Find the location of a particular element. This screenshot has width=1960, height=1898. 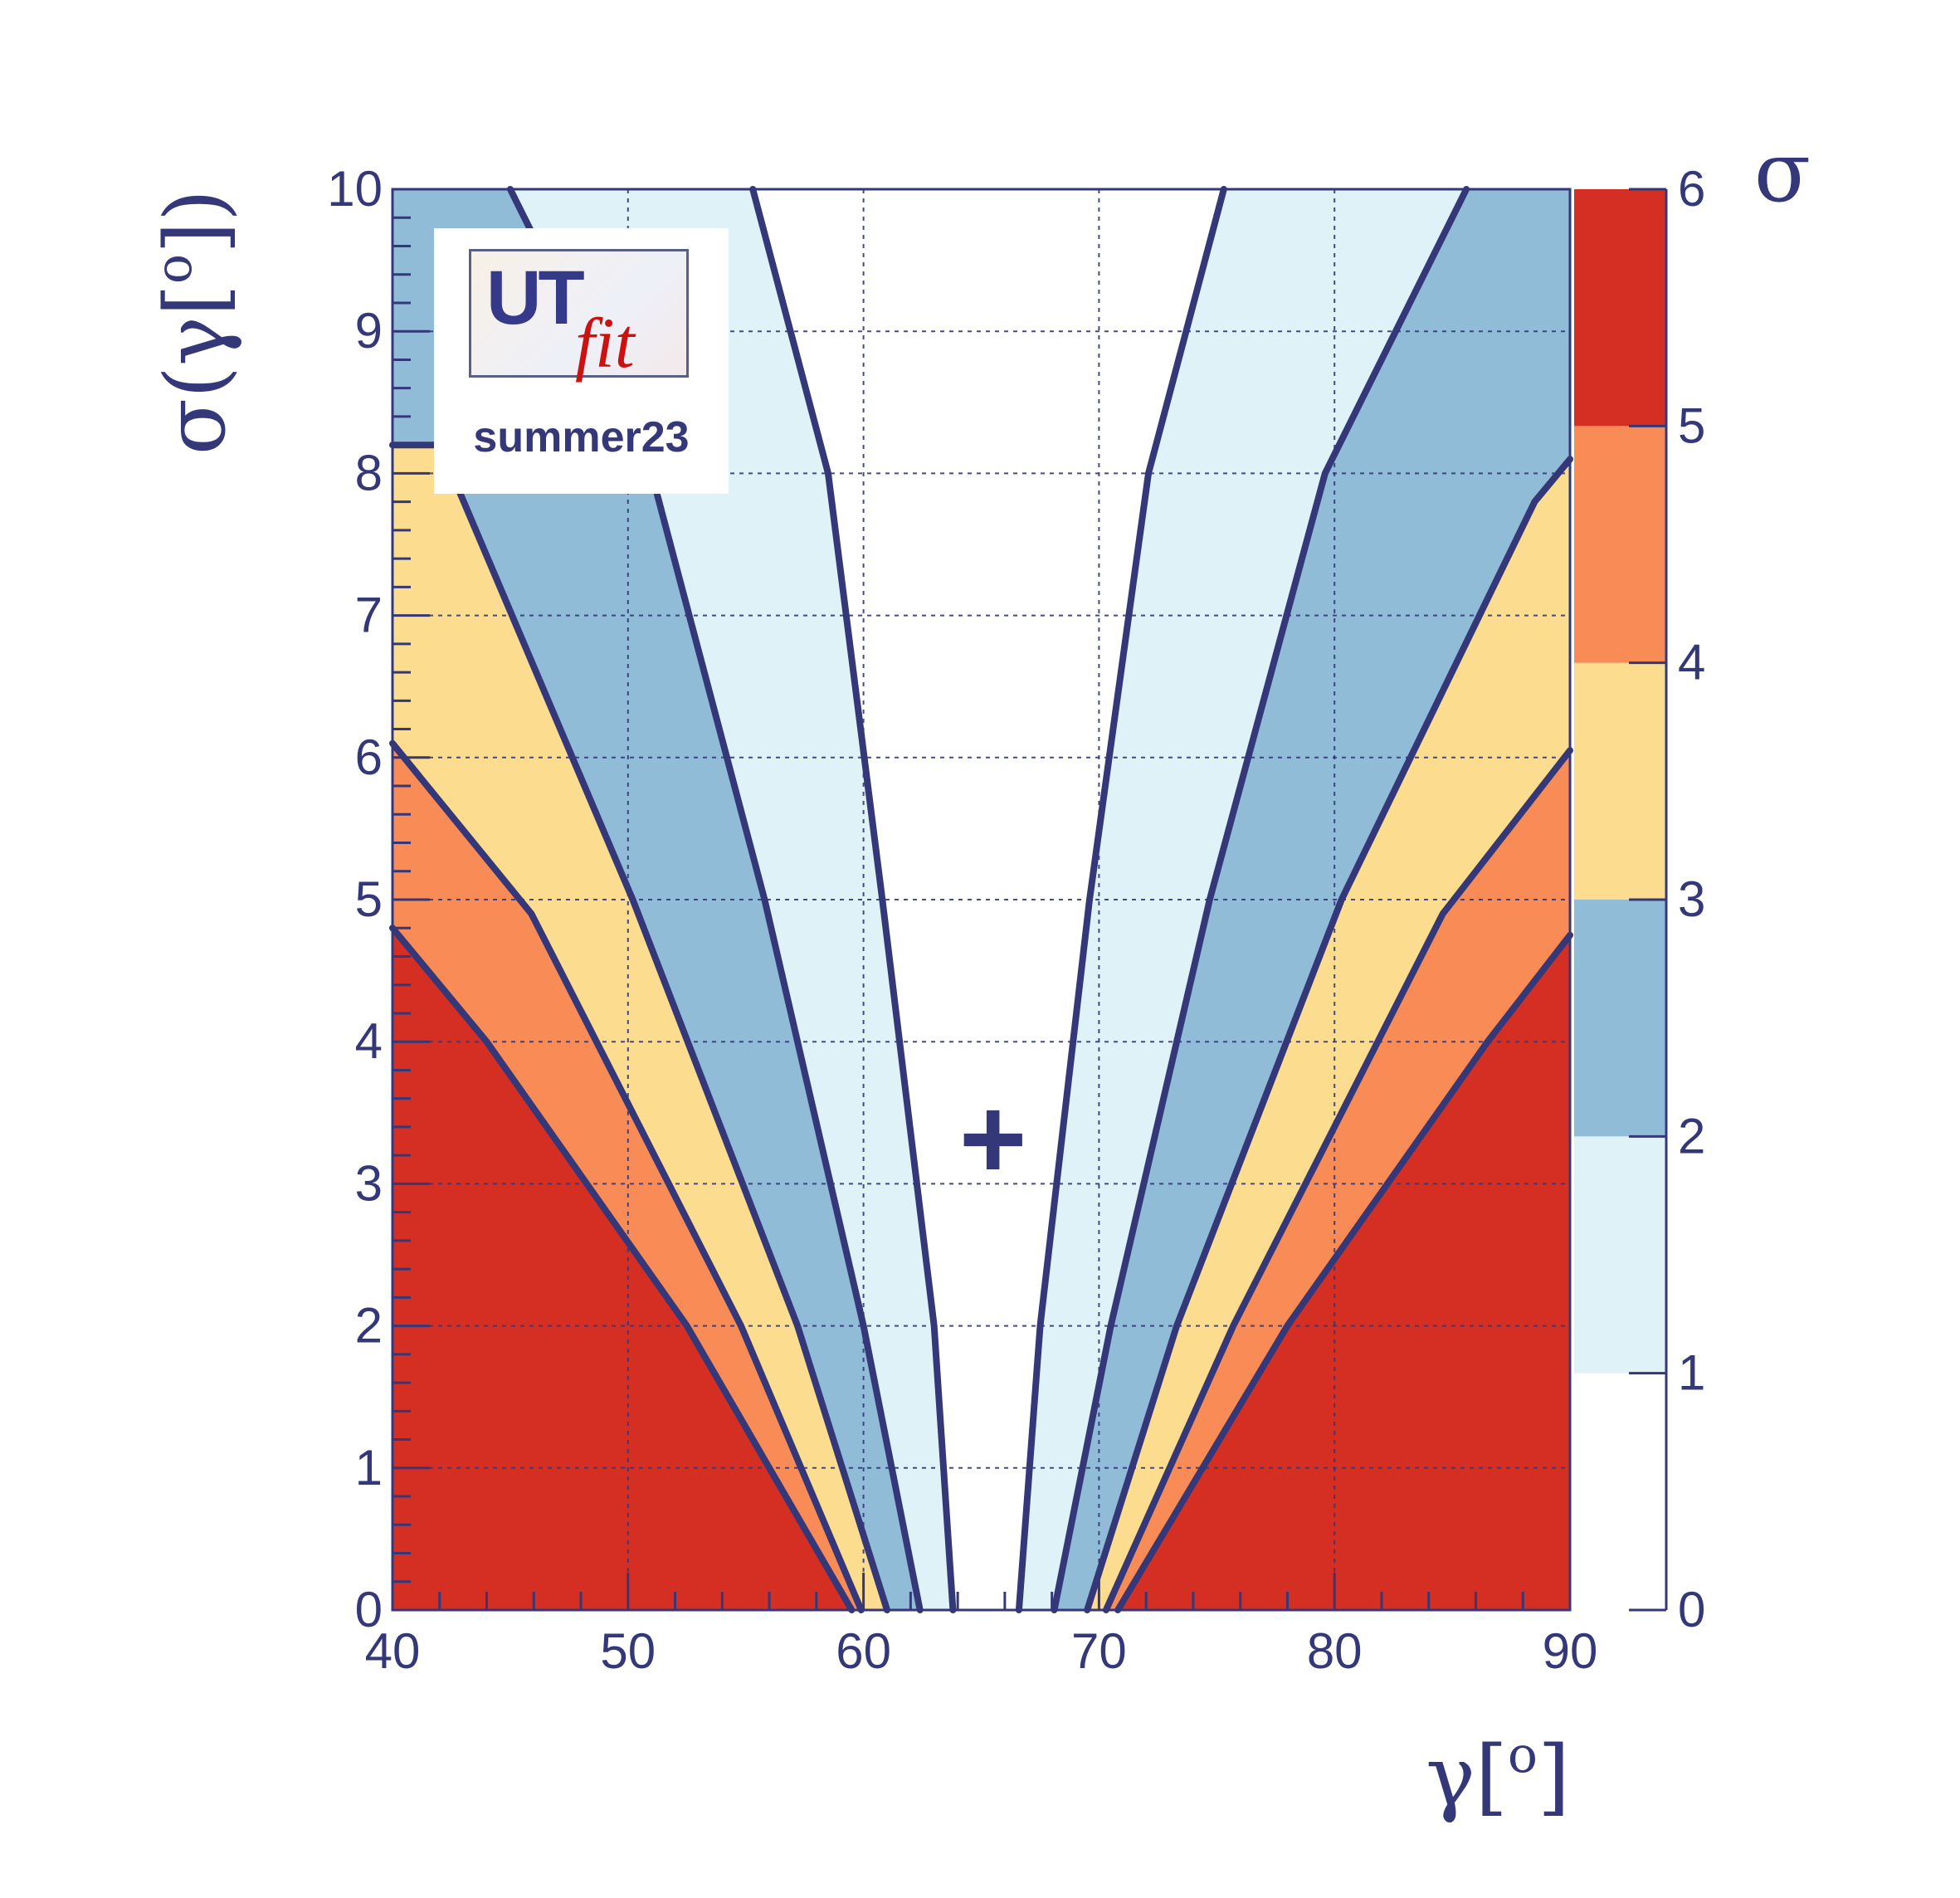

logo-ut-text: UT is located at coordinates (535, 298).